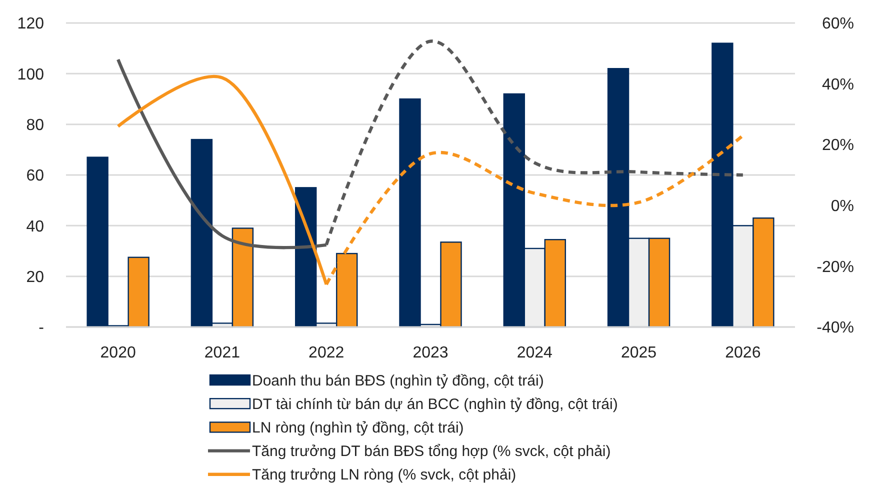 Image resolution: width=872 pixels, height=483 pixels. Describe the element at coordinates (430, 353) in the screenshot. I see `x-tick-label: 2023` at that location.